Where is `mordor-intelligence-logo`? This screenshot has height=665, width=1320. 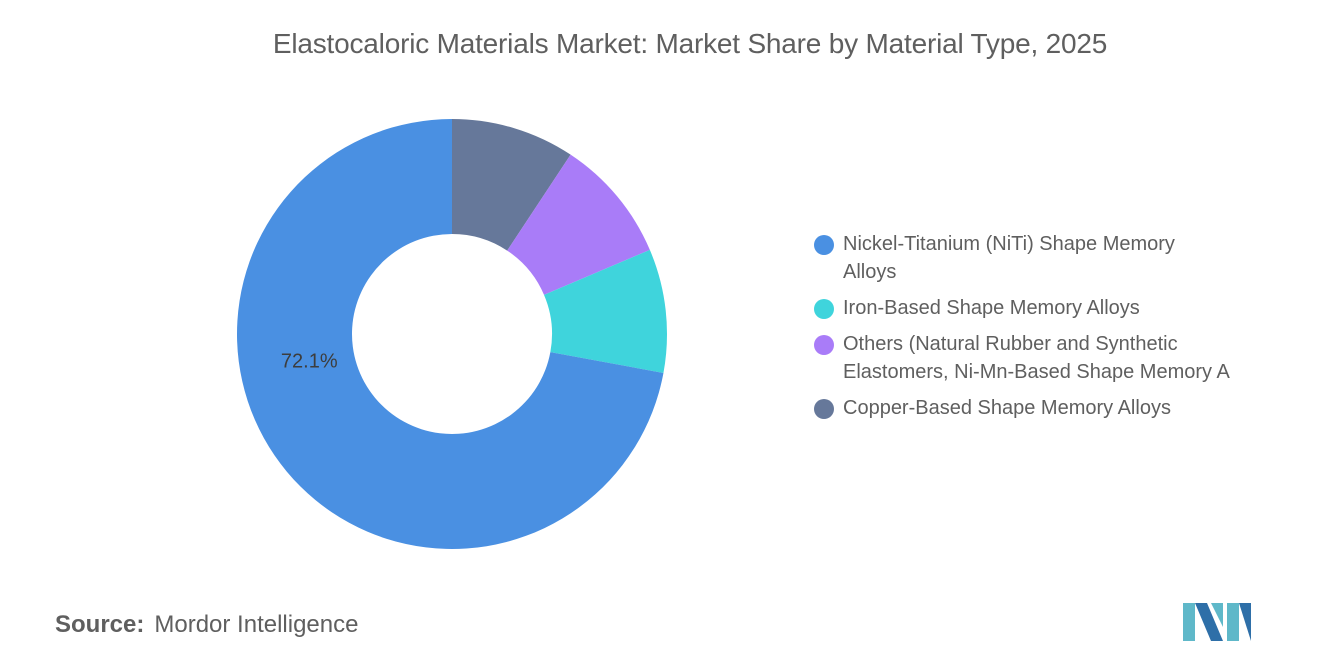
mordor-intelligence-logo is located at coordinates (1217, 622).